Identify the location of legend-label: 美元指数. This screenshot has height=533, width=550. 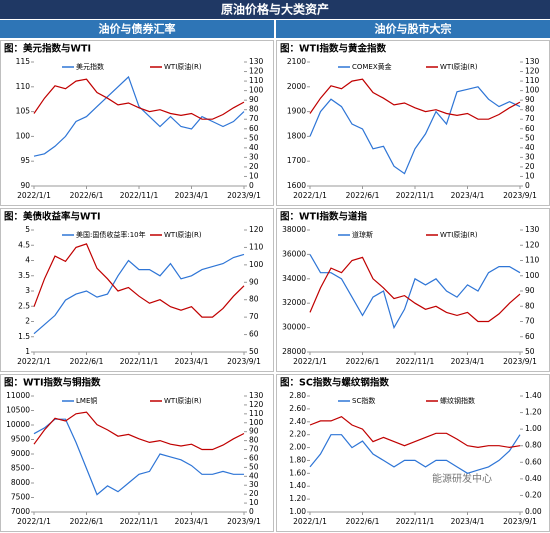
(90, 66).